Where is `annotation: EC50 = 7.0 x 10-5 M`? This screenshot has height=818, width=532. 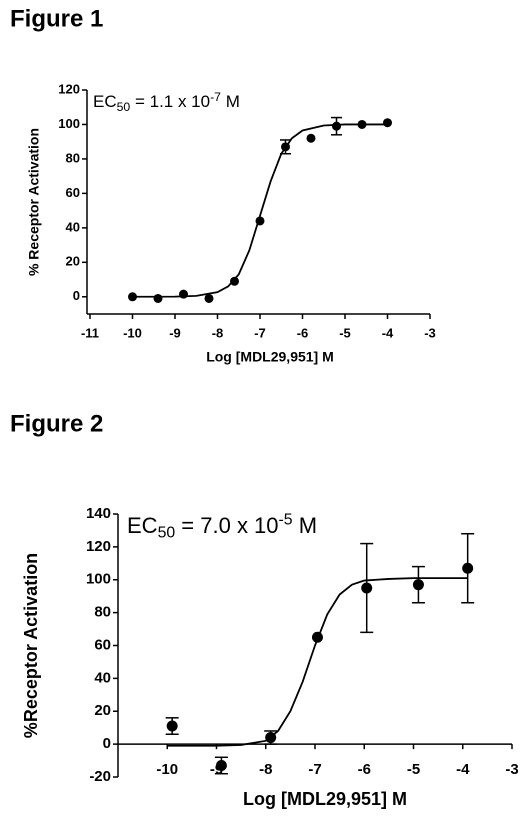
annotation: EC50 = 7.0 x 10-5 M is located at coordinates (222, 527).